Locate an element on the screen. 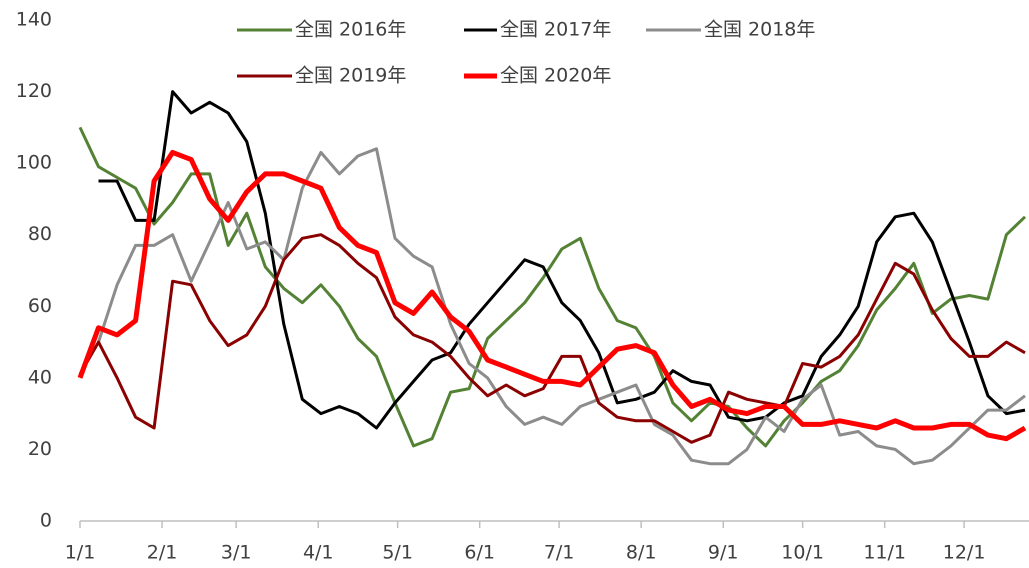  legend-label: 全国 2018年 is located at coordinates (759, 30).